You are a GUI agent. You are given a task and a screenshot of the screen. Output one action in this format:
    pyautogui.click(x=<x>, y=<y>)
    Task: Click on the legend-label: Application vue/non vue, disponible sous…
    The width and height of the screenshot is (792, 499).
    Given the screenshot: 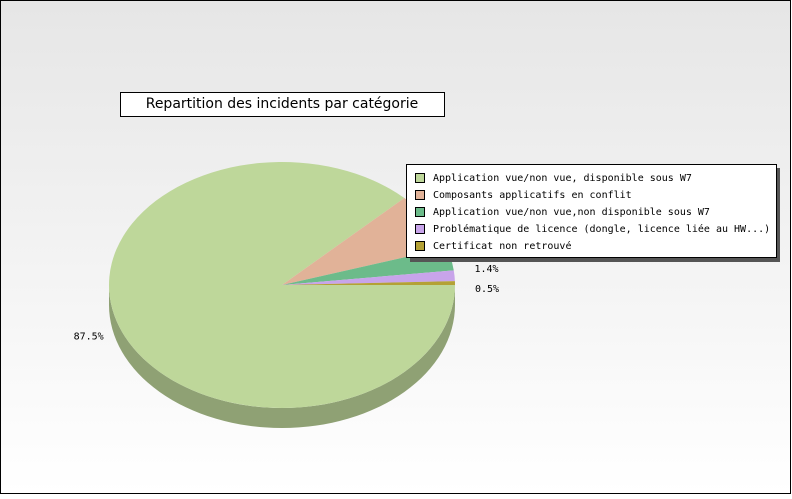 What is the action you would take?
    pyautogui.click(x=562, y=178)
    